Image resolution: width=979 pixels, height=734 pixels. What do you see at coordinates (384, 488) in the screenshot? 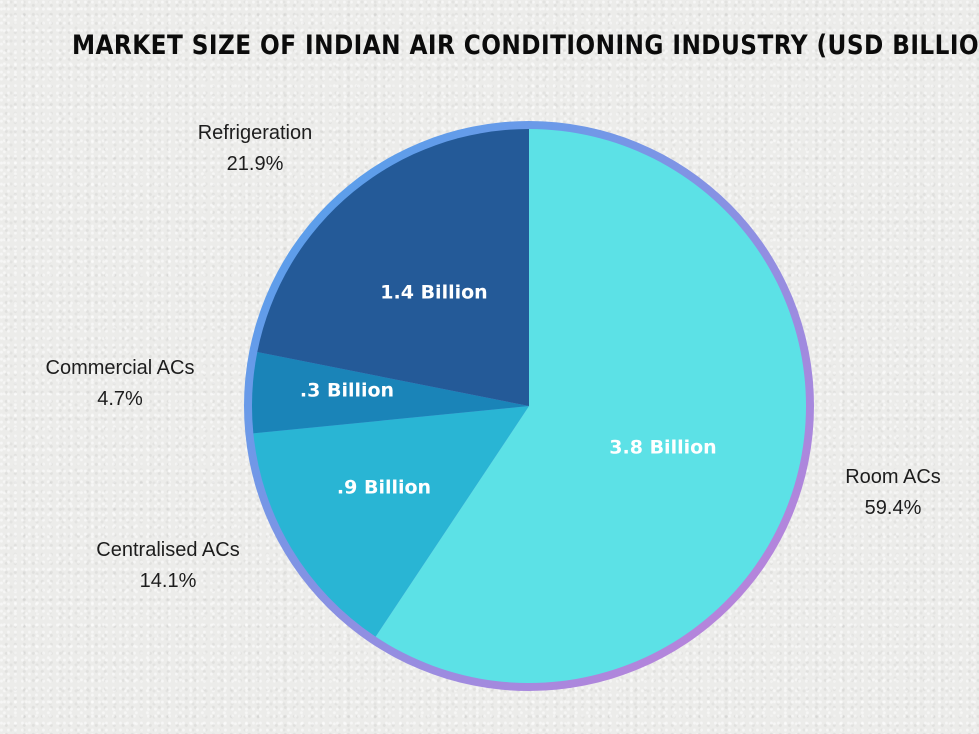
I see `slice-value-label: .9 Billion` at bounding box center [384, 488].